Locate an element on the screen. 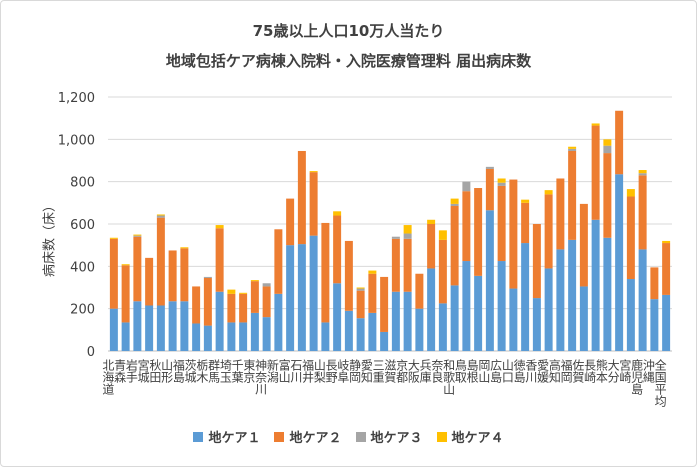 The height and width of the screenshot is (467, 697). legend-label: 地ケア１ is located at coordinates (234, 438).